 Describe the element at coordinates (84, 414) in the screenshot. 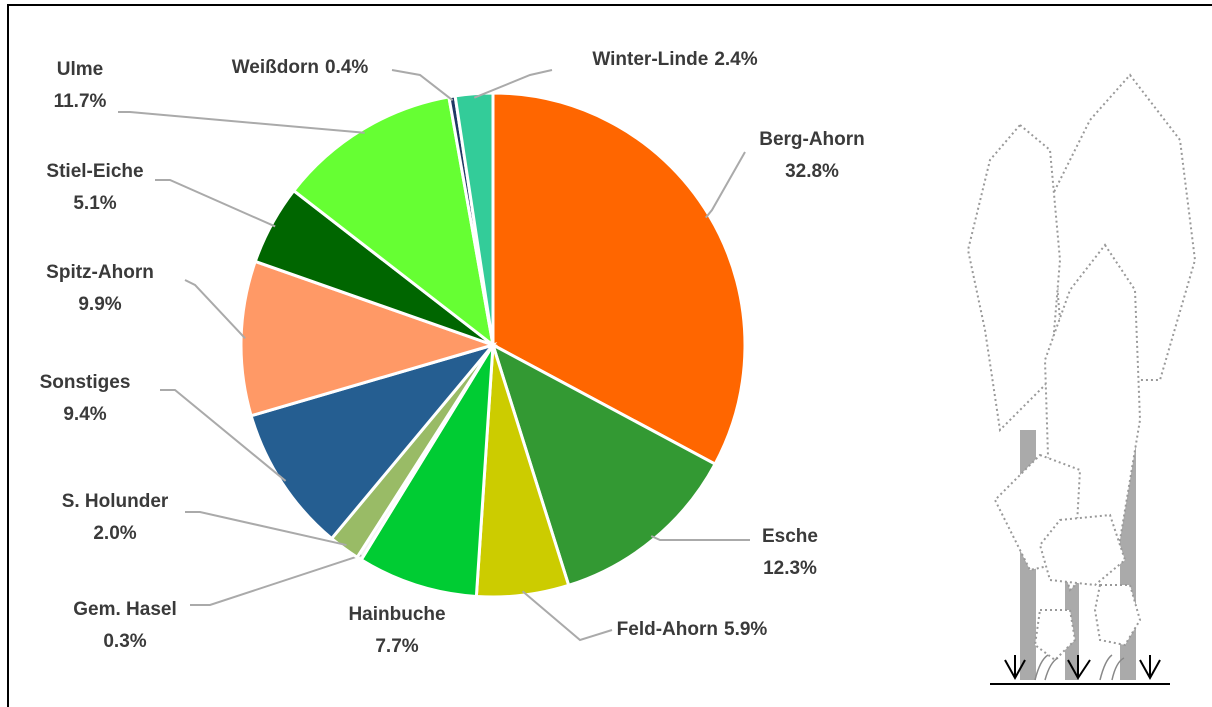

I see `label-value: 9.4%` at that location.